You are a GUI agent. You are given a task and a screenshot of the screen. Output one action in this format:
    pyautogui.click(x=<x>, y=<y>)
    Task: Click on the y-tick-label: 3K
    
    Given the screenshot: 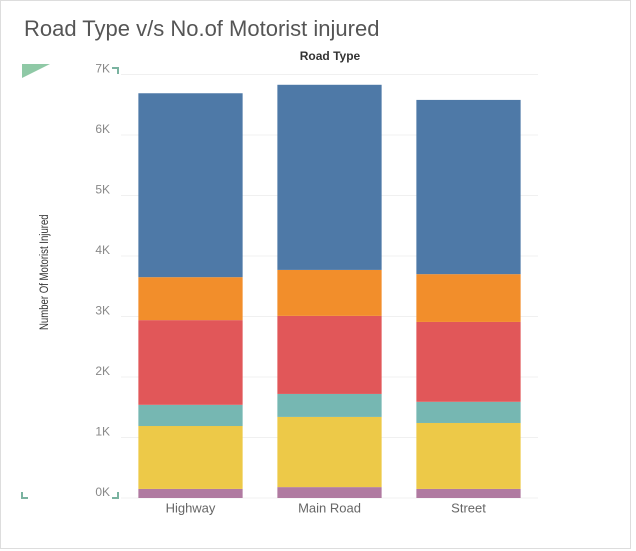 What is the action you would take?
    pyautogui.click(x=102, y=311)
    